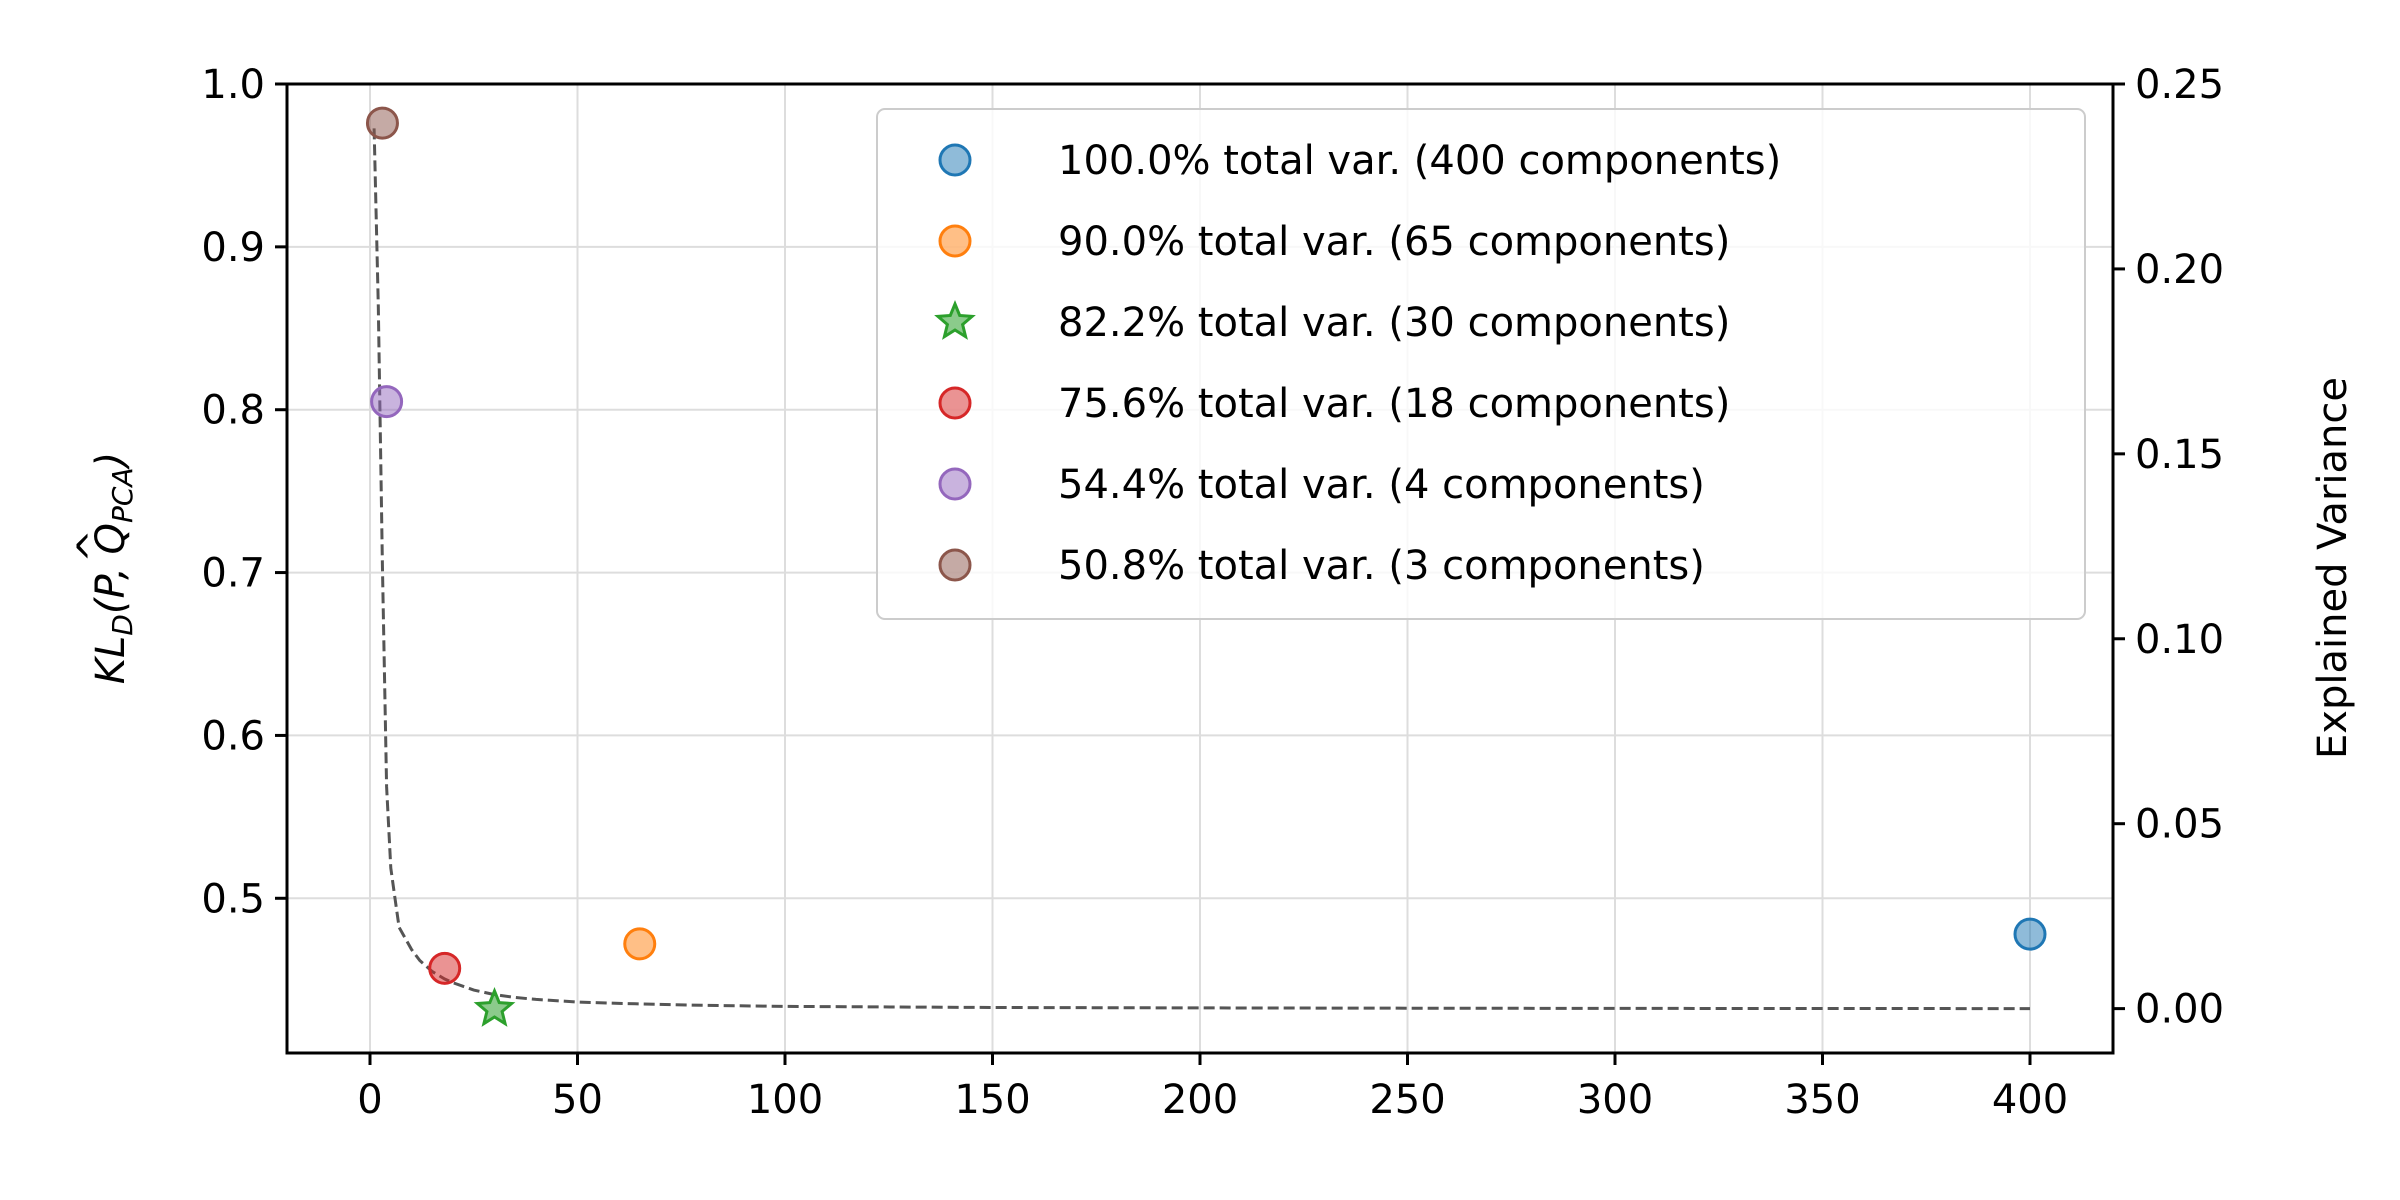 This screenshot has height=1200, width=2400. Describe the element at coordinates (1381, 485) in the screenshot. I see `legend-label: 54.4% total var. (4 components)` at that location.